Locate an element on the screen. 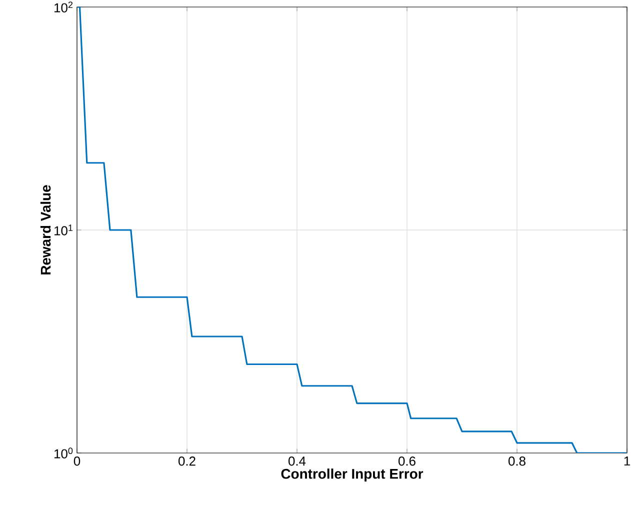  x-tick-label: 0.6 is located at coordinates (407, 461).